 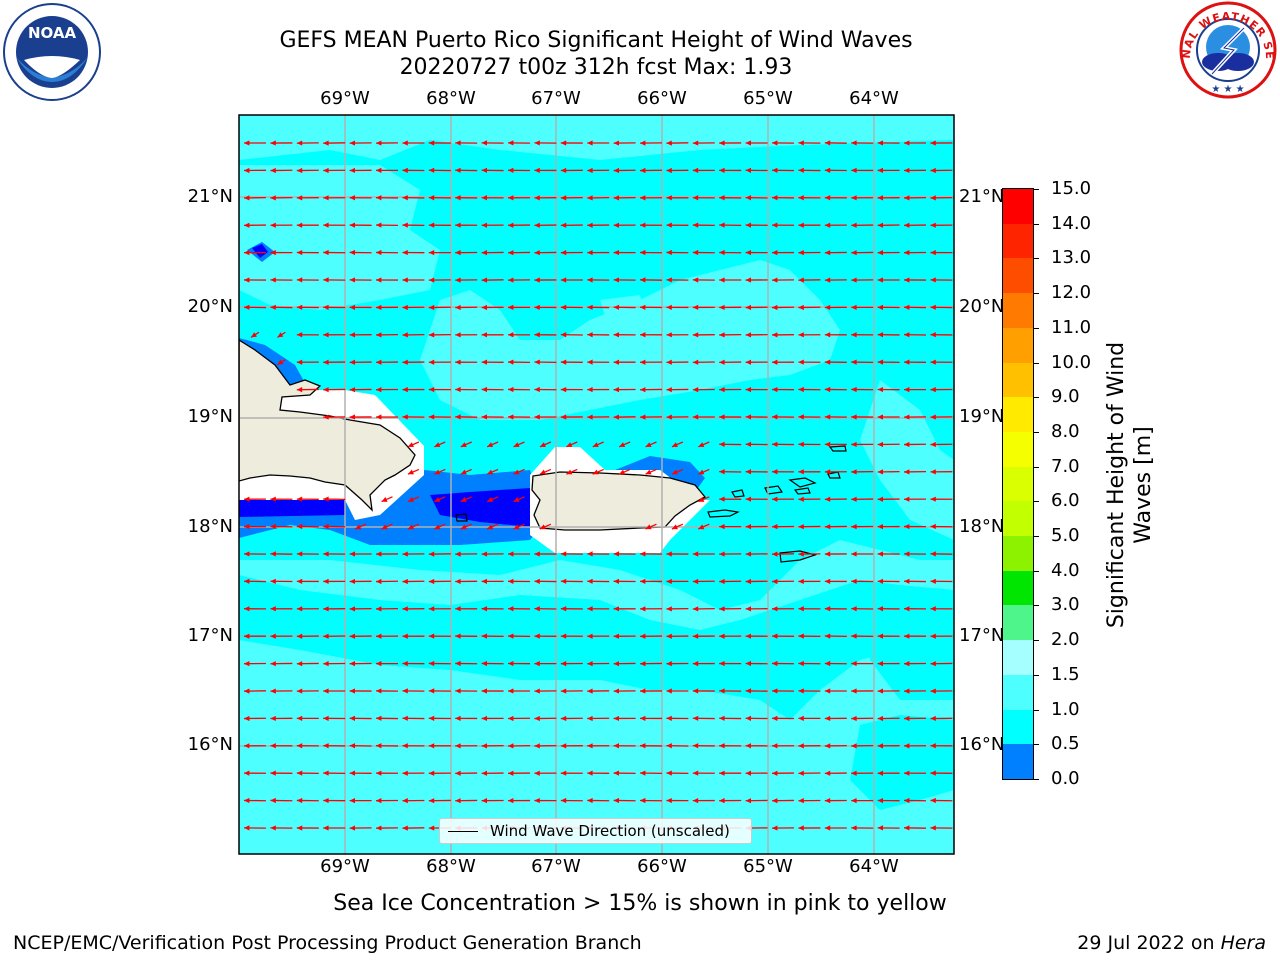 I want to click on small-islands, so click(x=651, y=504).